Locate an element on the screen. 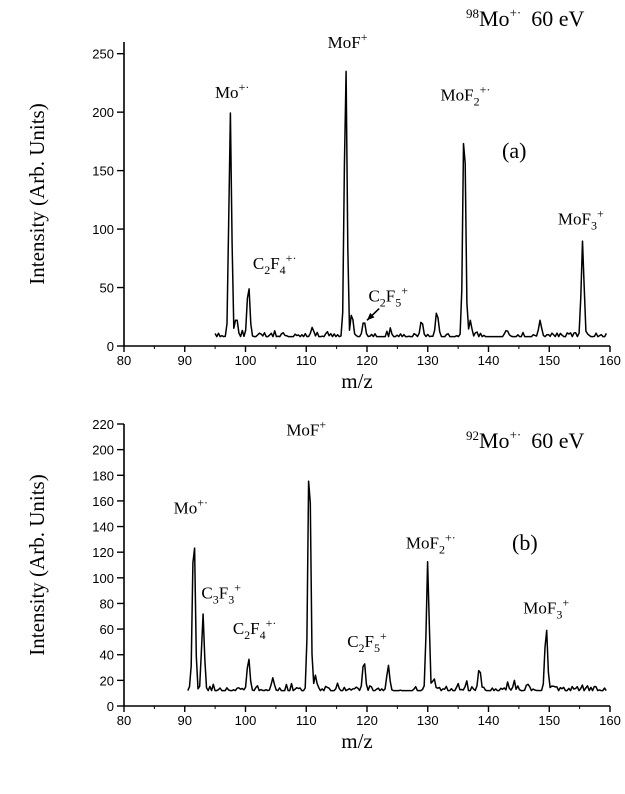 This screenshot has height=794, width=625. panel-a-peak-label: MoF+ is located at coordinates (348, 41).